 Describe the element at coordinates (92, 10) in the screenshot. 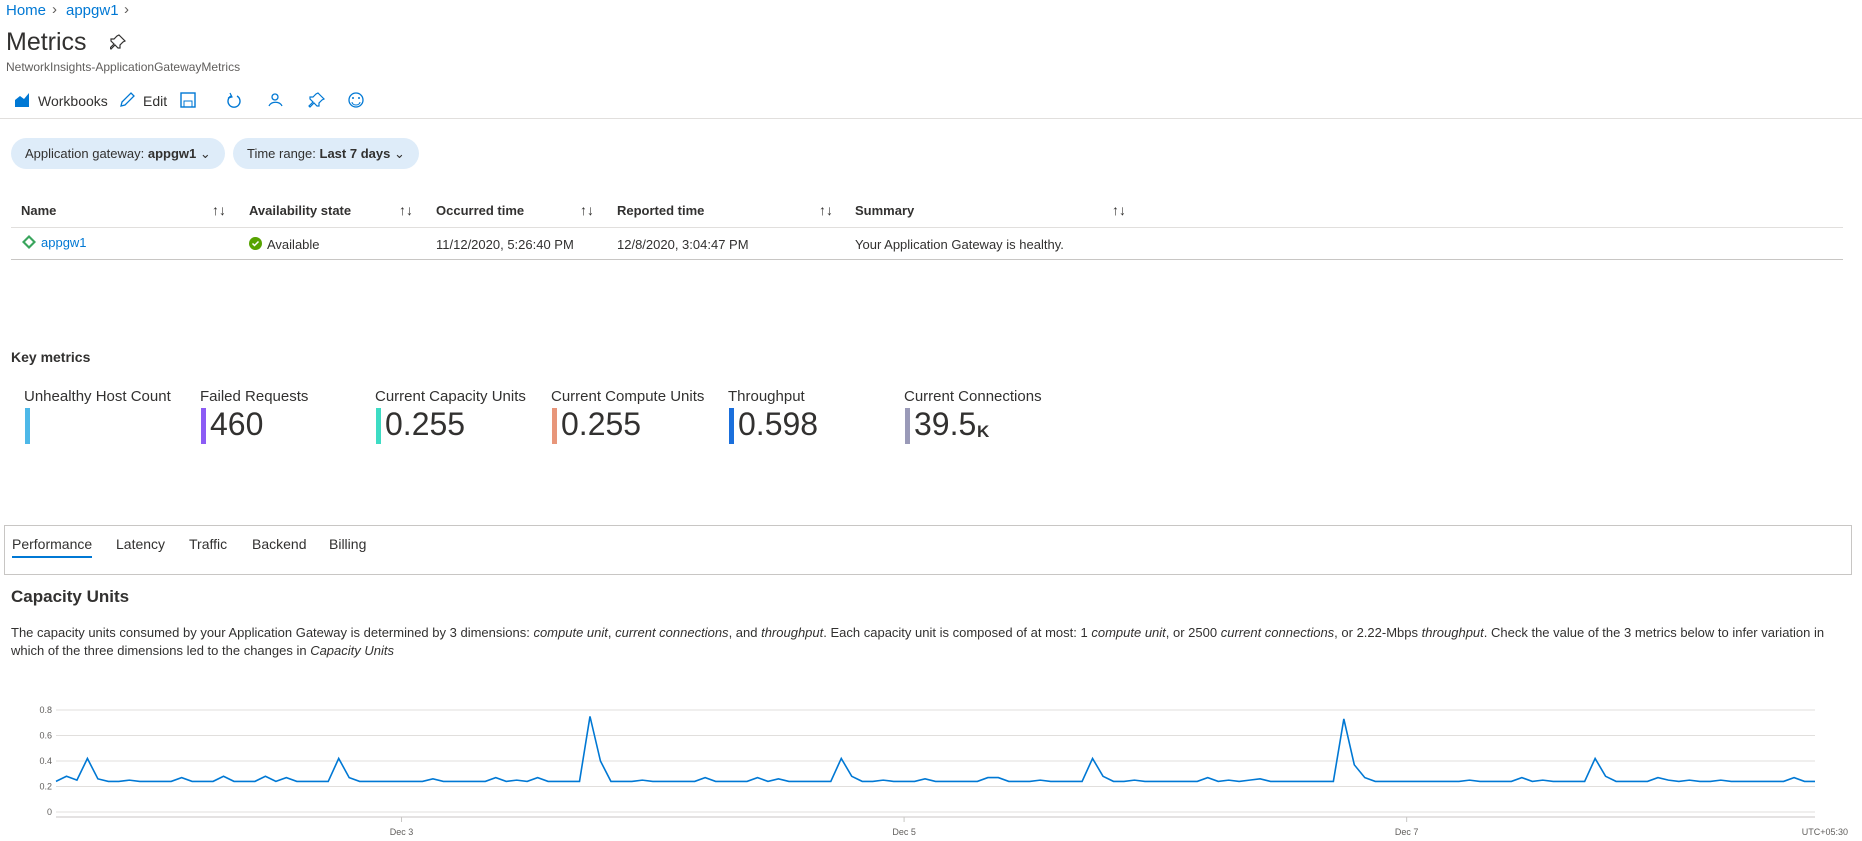

I see `breadcrumb-link: appgw1` at that location.